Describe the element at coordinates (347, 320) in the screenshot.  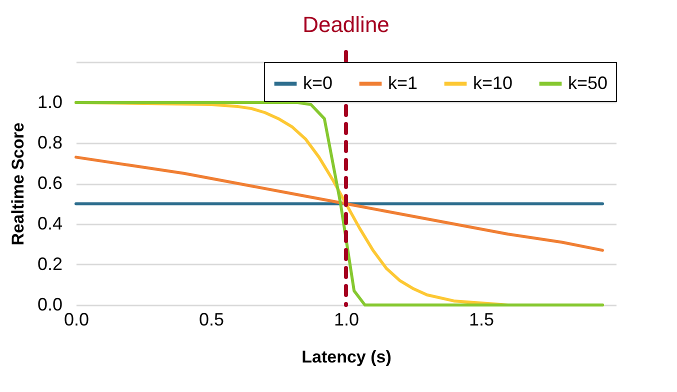
I see `x-tick-label: 1.0` at that location.